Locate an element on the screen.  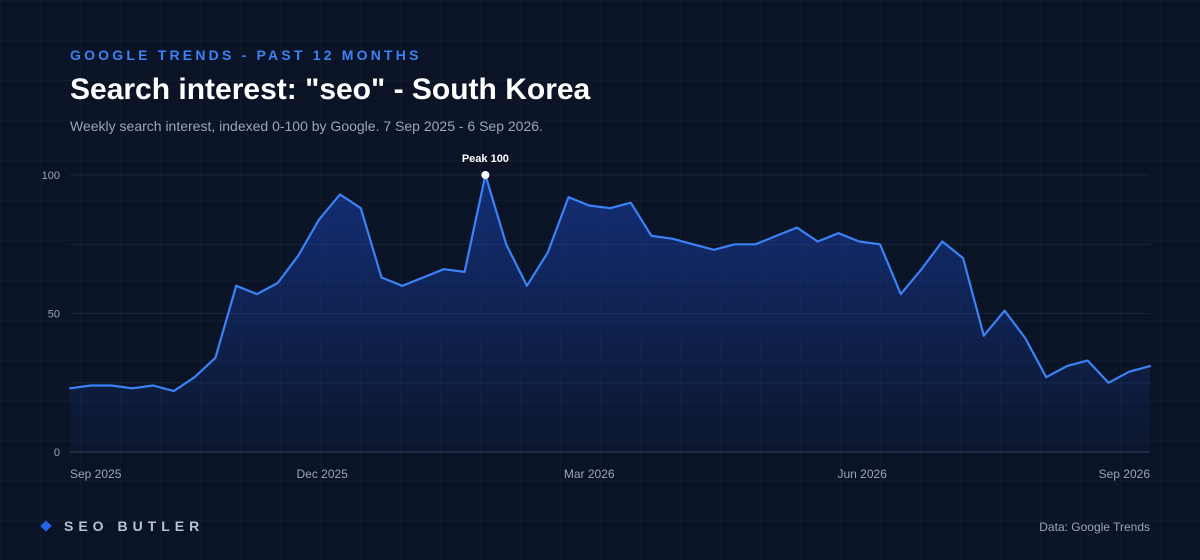
brand: SEO BUTLER is located at coordinates (122, 526).